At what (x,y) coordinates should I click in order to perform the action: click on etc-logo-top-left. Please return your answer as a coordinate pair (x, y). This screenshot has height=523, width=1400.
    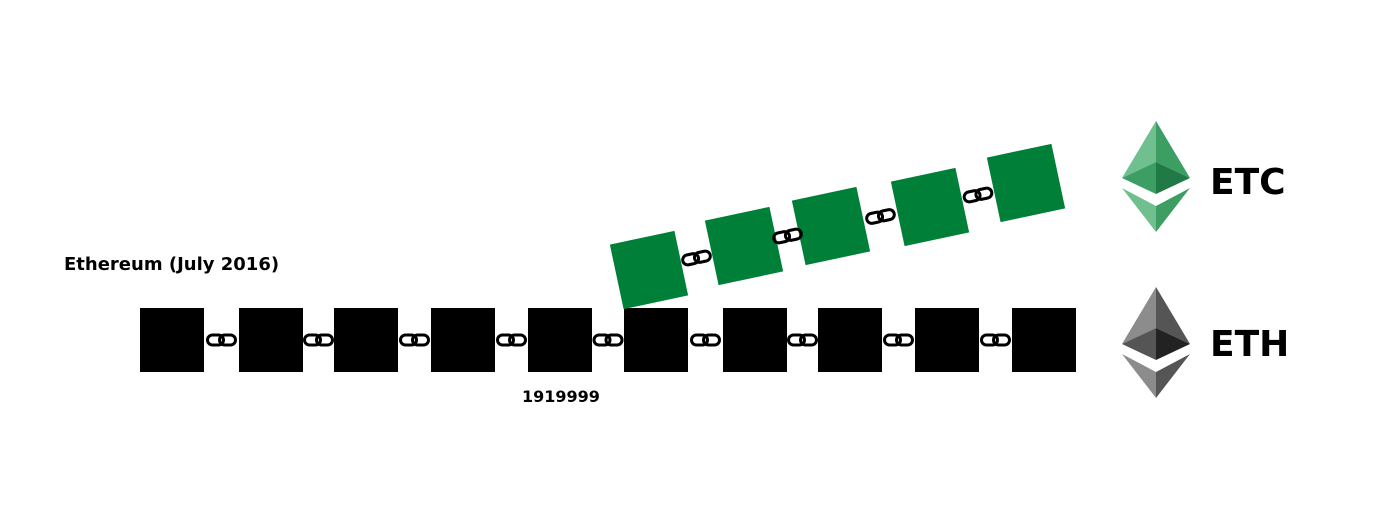
    Looking at the image, I should click on (1139, 149).